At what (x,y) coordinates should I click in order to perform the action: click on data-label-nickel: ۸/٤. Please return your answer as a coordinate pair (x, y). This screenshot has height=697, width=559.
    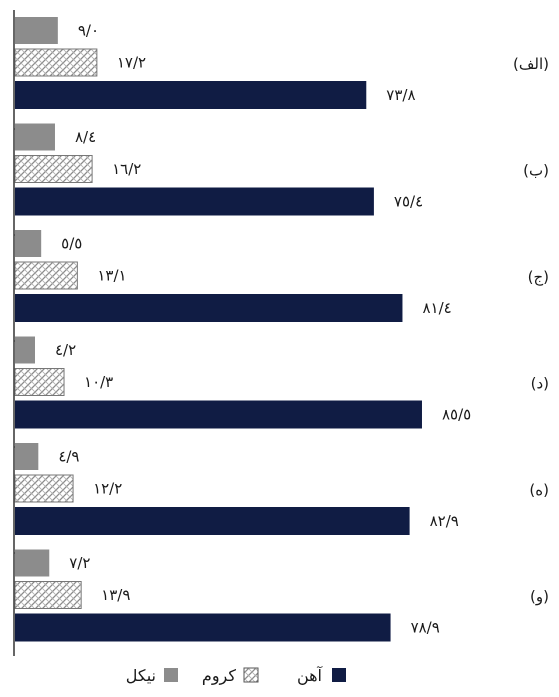
    Looking at the image, I should click on (85, 137).